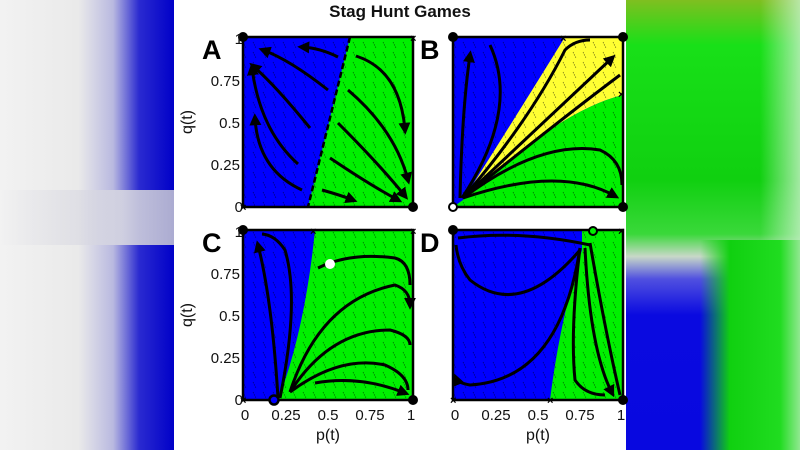  Describe the element at coordinates (187, 122) in the screenshot. I see `y-axis-label-top: q(t)` at that location.